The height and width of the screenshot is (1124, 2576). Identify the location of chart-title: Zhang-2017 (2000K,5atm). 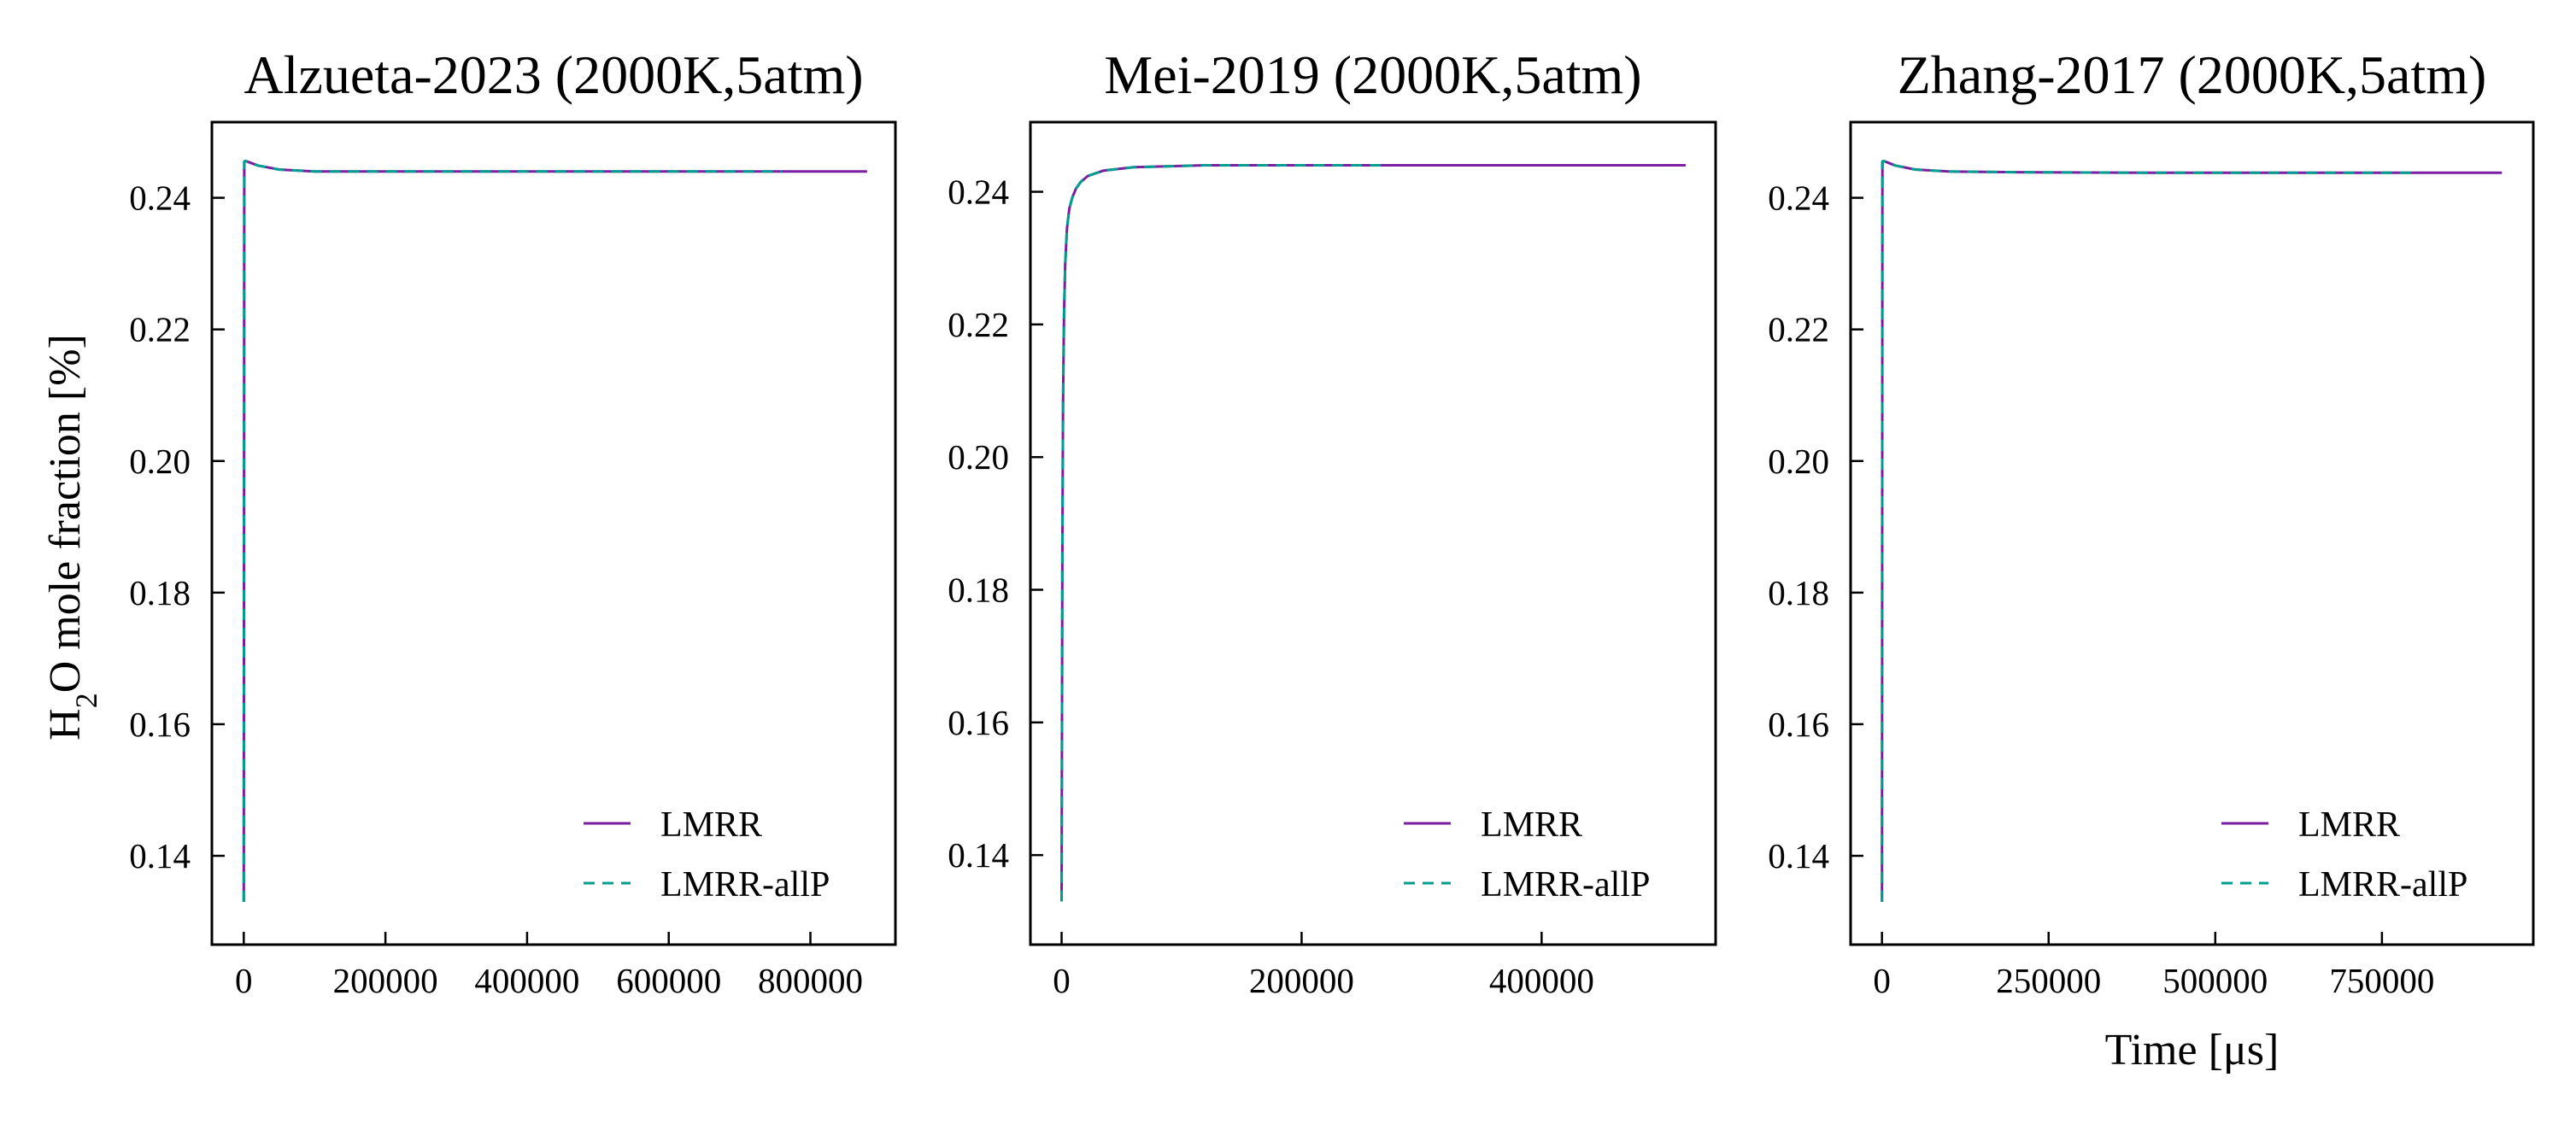
(2192, 74).